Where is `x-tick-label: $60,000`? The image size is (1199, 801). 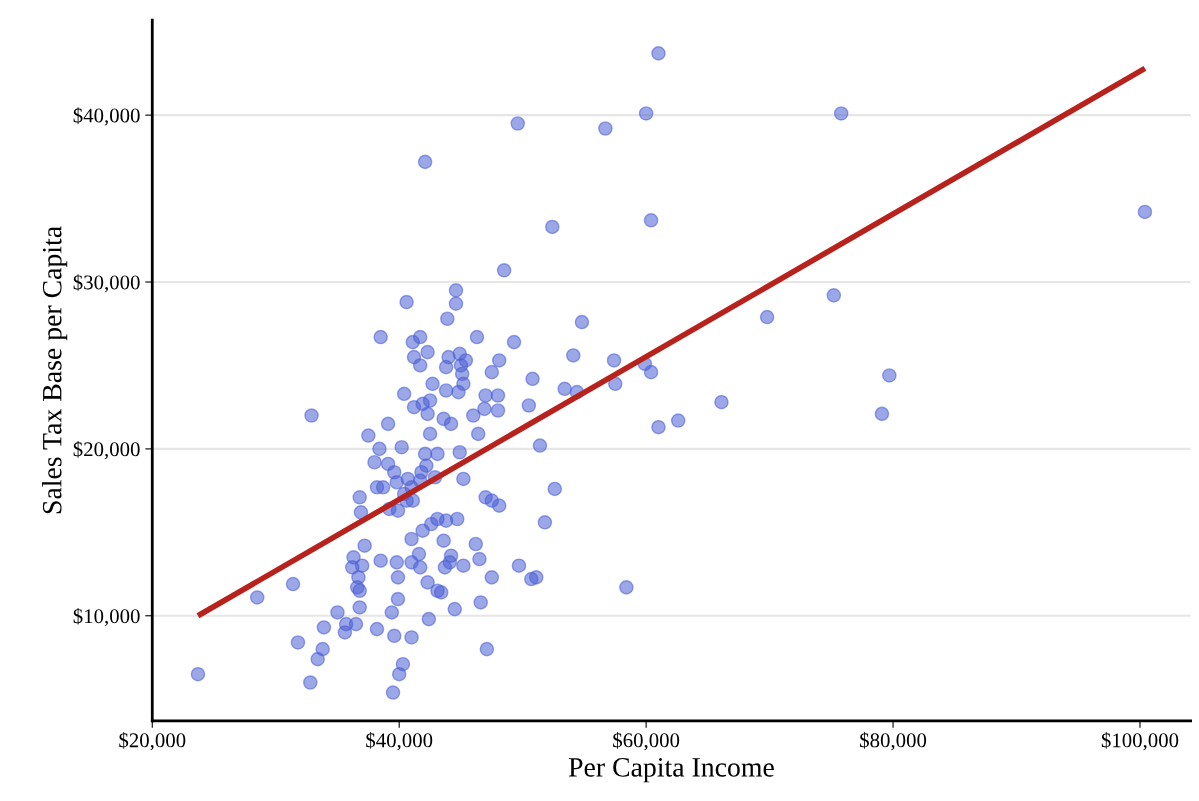 x-tick-label: $60,000 is located at coordinates (646, 741).